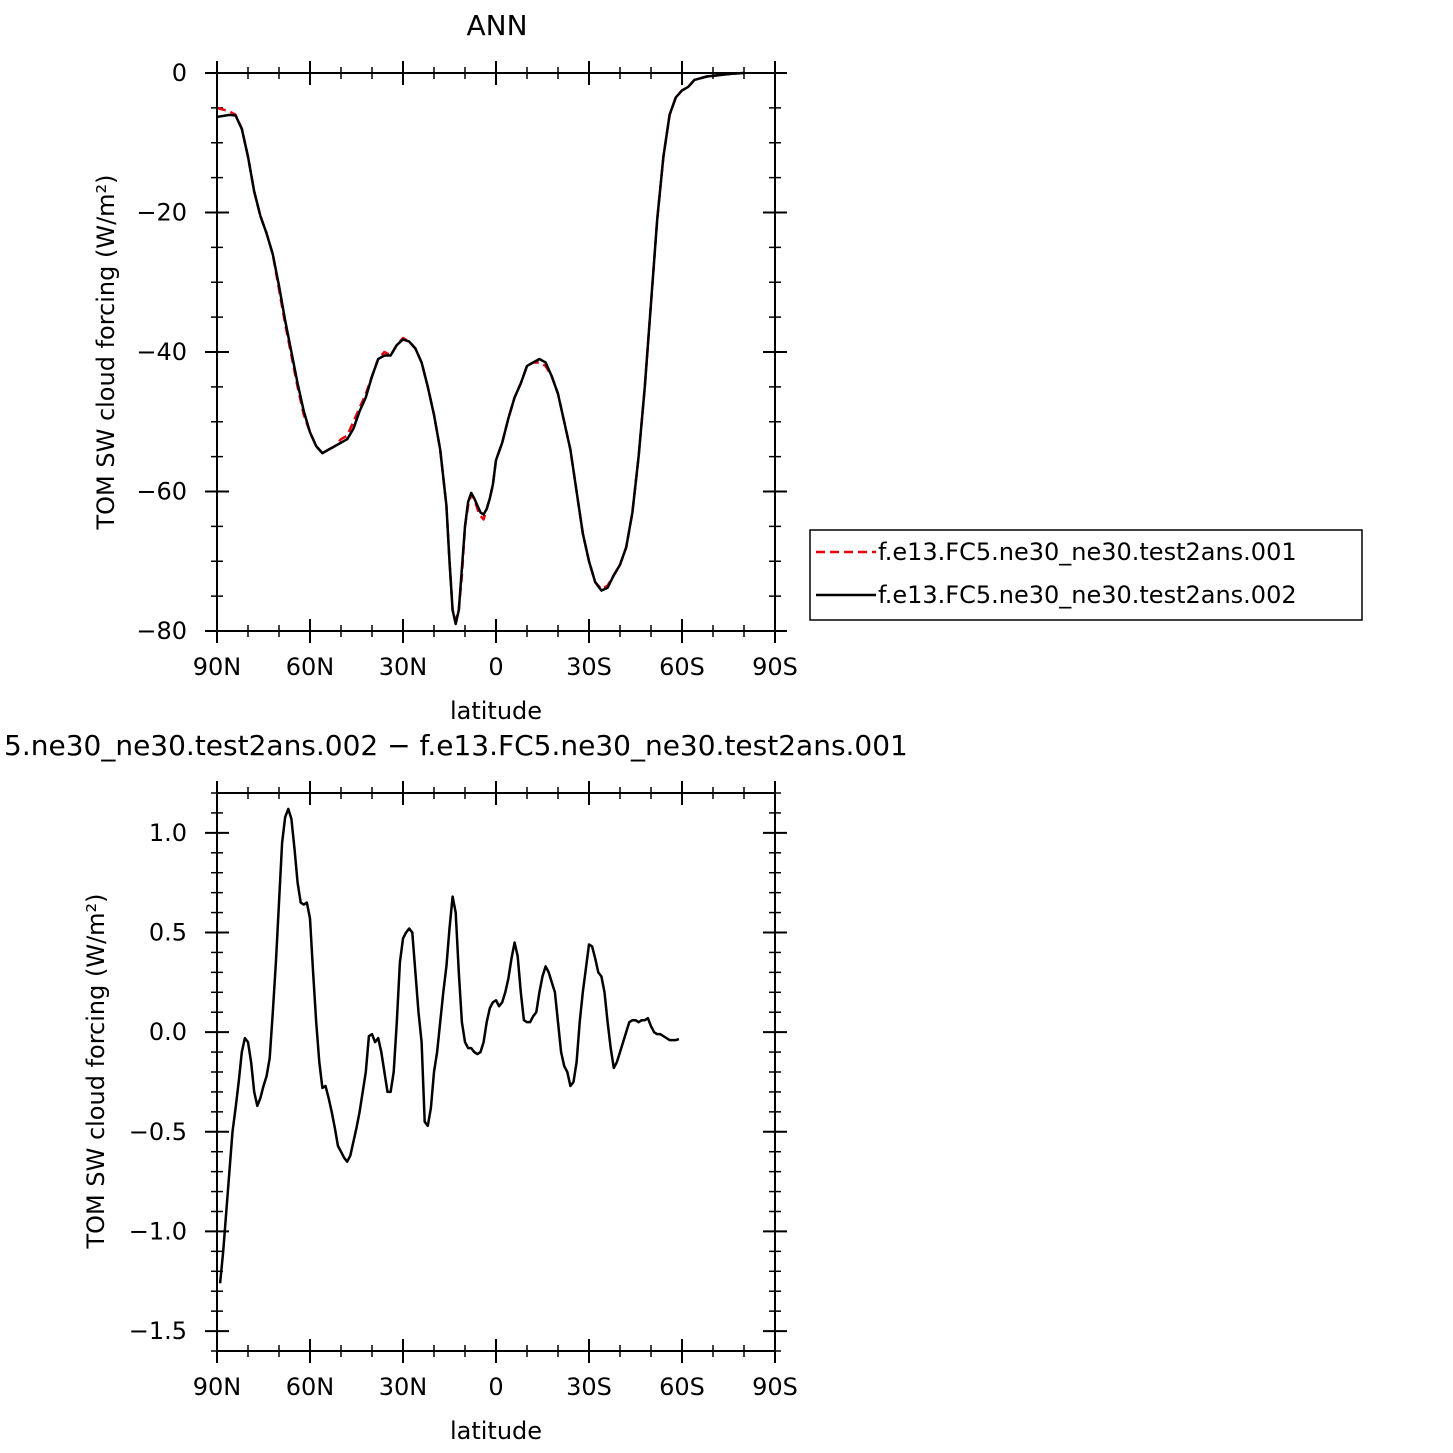 This screenshot has height=1453, width=1453. I want to click on top-y-tick-label: −60, so click(161, 492).